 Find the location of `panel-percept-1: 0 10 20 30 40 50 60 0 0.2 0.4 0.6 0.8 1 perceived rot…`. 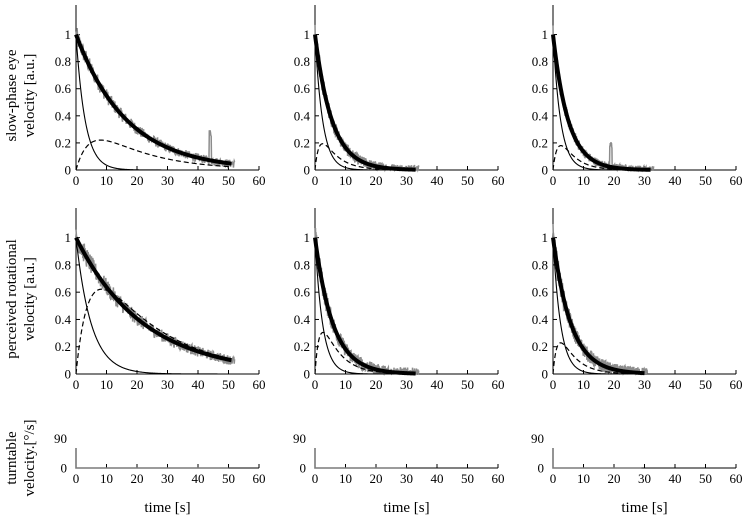

panel-percept-1: 0 10 20 30 40 50 60 0 0.2 0.4 0.6 0.8 1 perceived rot… is located at coordinates (135, 300).